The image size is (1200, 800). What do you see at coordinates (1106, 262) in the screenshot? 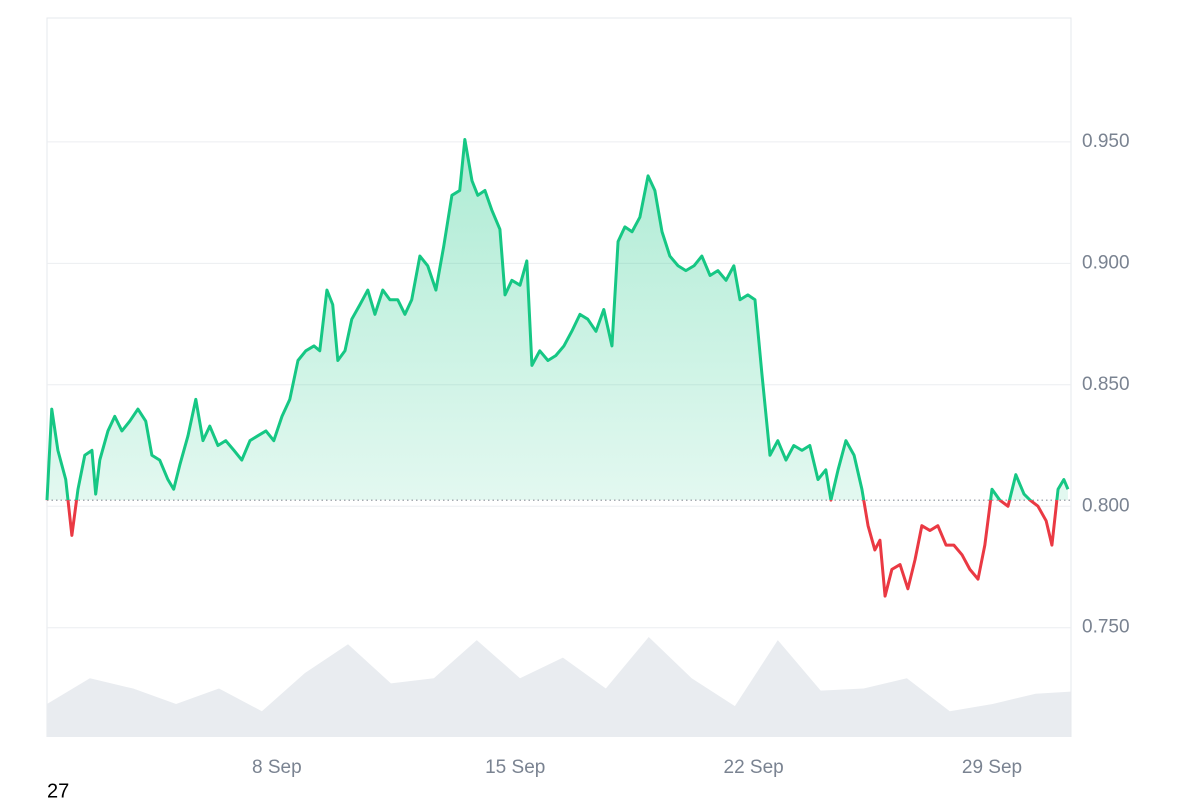
I see `y-tick-label: 0.900` at bounding box center [1106, 262].